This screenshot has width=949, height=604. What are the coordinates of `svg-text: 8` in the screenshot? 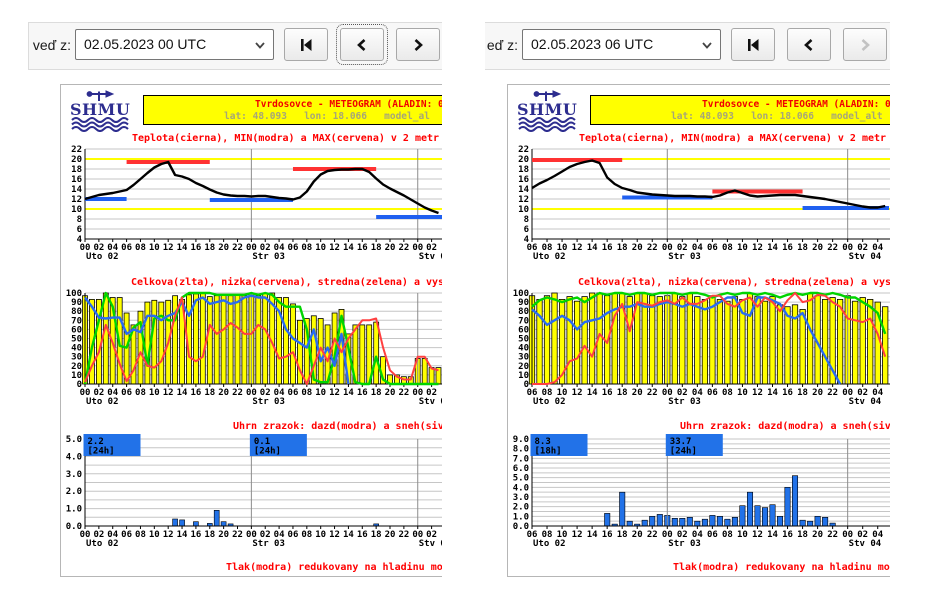 It's located at (79, 220).